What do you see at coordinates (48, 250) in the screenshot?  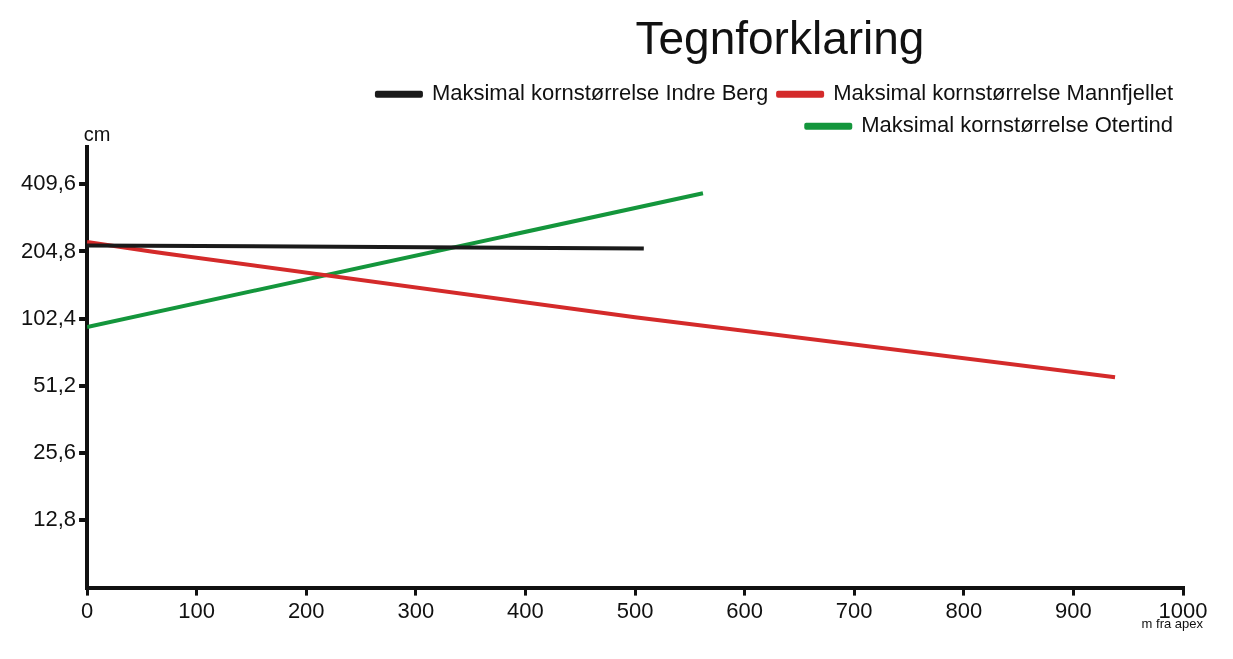 I see `y-tick-label: 204,8` at bounding box center [48, 250].